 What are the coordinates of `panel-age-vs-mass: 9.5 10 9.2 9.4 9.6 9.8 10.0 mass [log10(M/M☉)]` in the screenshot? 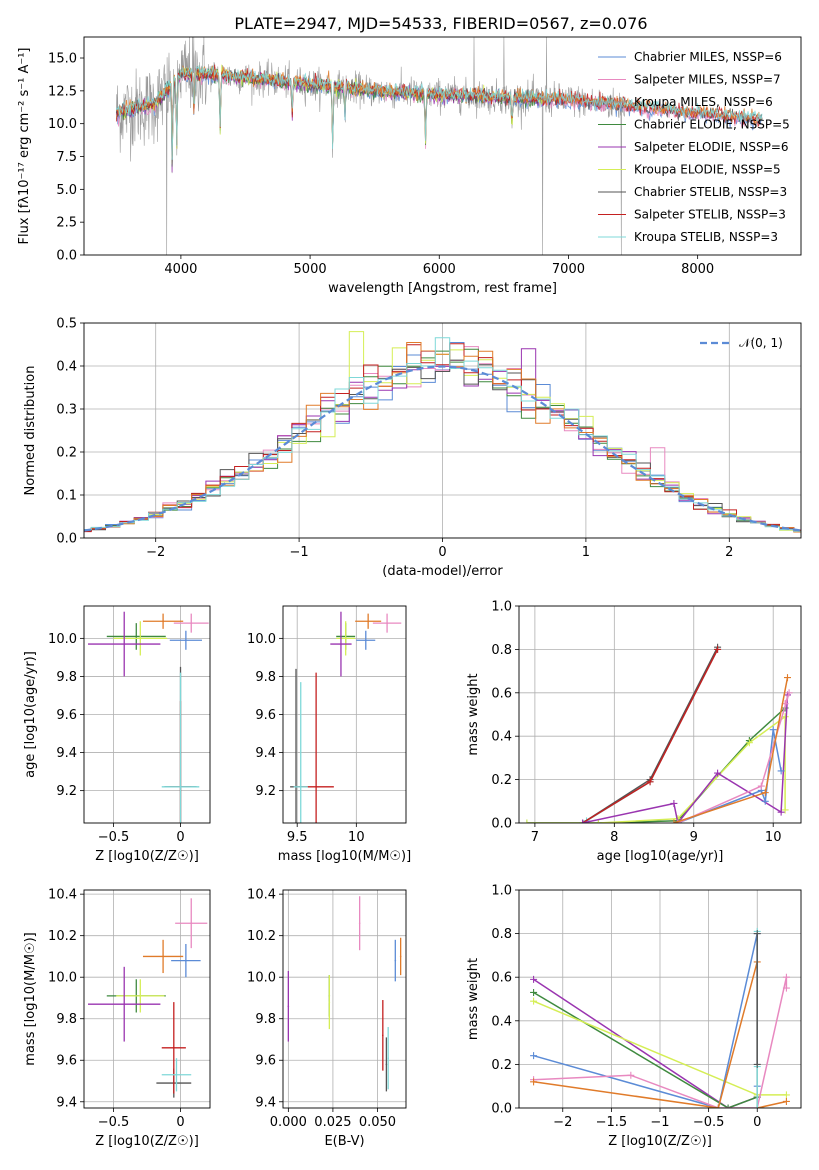 It's located at (329, 734).